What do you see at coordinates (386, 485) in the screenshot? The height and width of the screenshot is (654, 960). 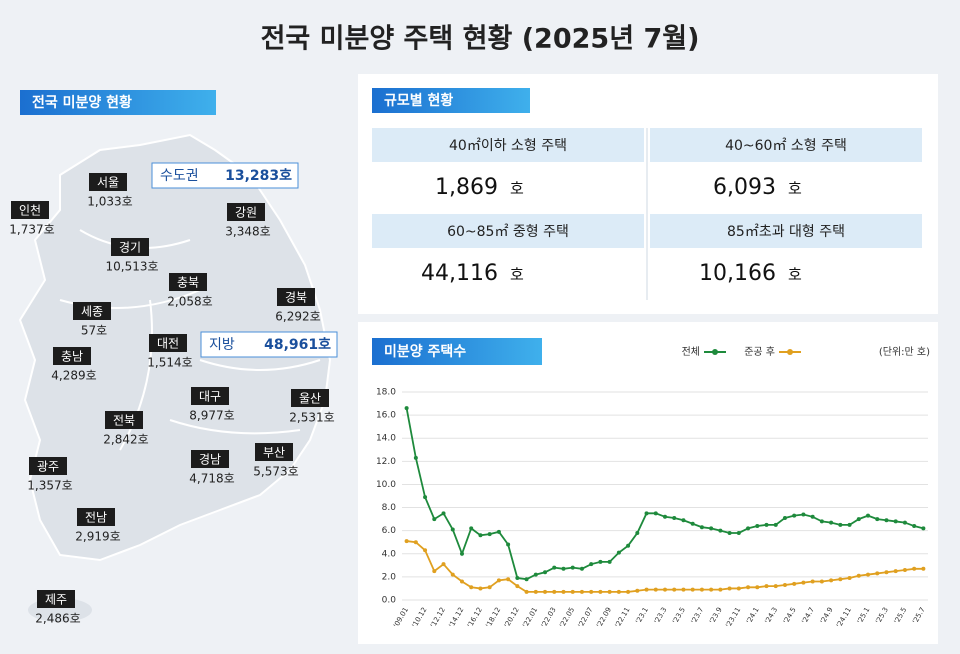 I see `y-tick-label: 10.0` at bounding box center [386, 485].